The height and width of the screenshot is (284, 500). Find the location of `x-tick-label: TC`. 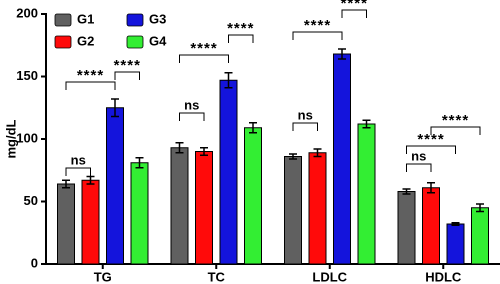

x-tick-label: TC is located at coordinates (217, 276).